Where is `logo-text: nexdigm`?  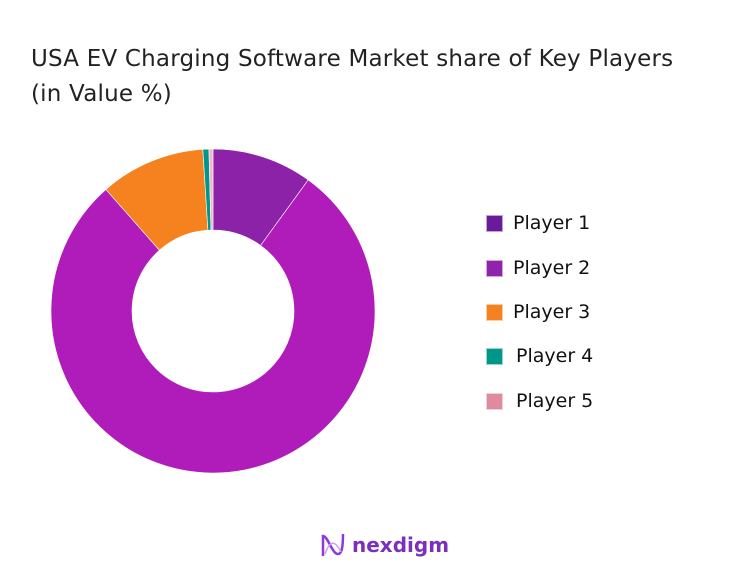
logo-text: nexdigm is located at coordinates (401, 545).